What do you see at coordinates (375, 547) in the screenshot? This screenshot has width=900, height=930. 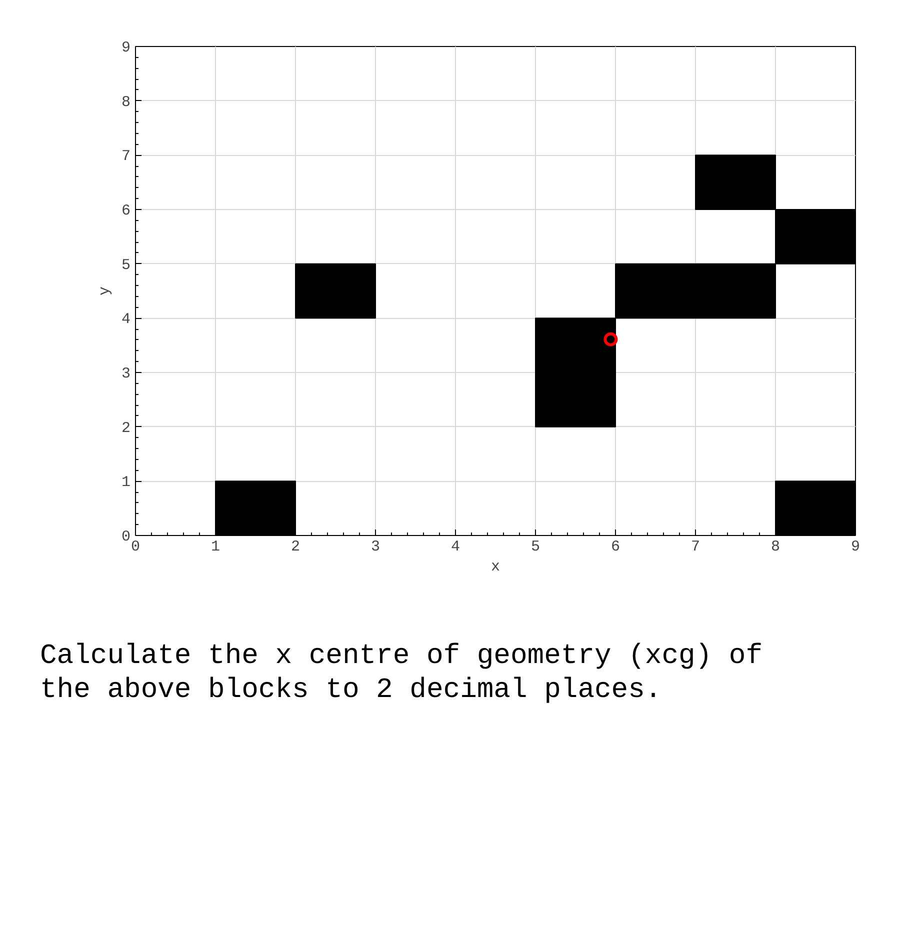 I see `x-tick-label: 3` at bounding box center [375, 547].